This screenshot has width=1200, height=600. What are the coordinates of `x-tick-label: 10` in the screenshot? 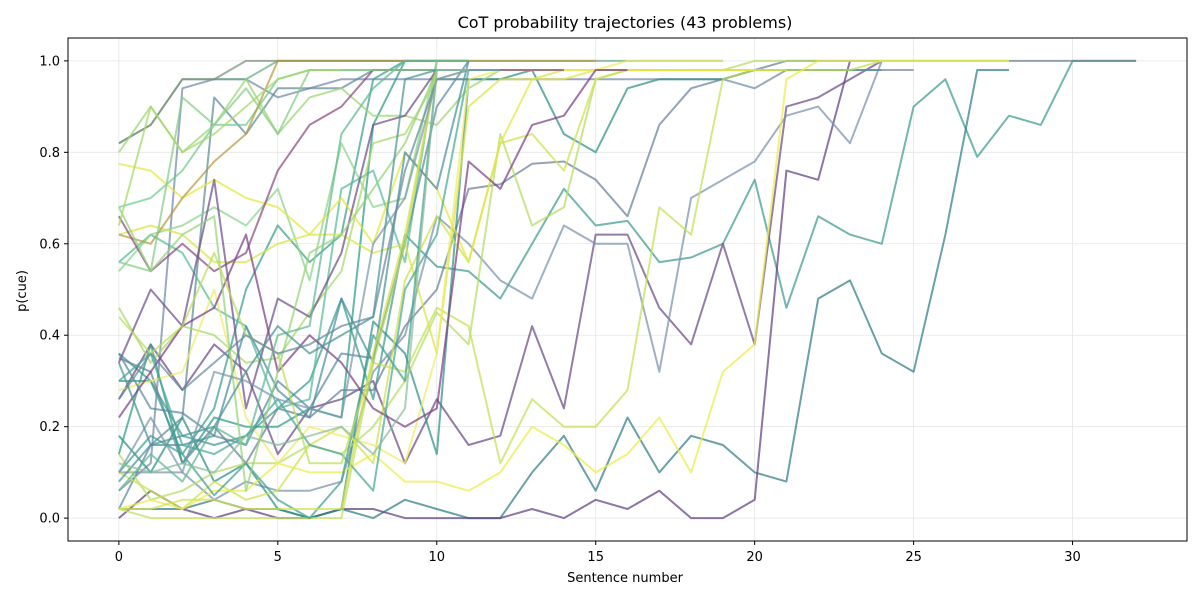 It's located at (436, 557).